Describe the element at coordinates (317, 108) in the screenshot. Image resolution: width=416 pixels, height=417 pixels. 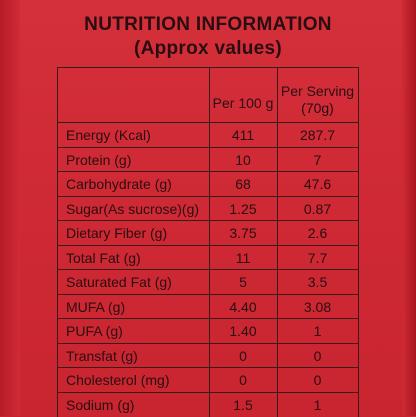
I see `header-serving-size: (70g)` at that location.